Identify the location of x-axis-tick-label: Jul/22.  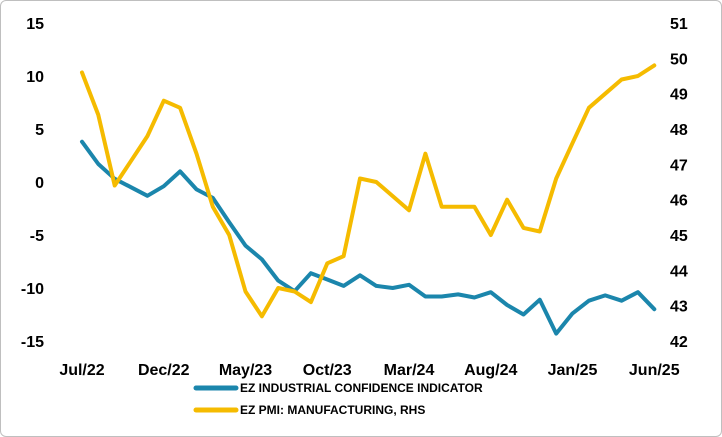
(81, 370).